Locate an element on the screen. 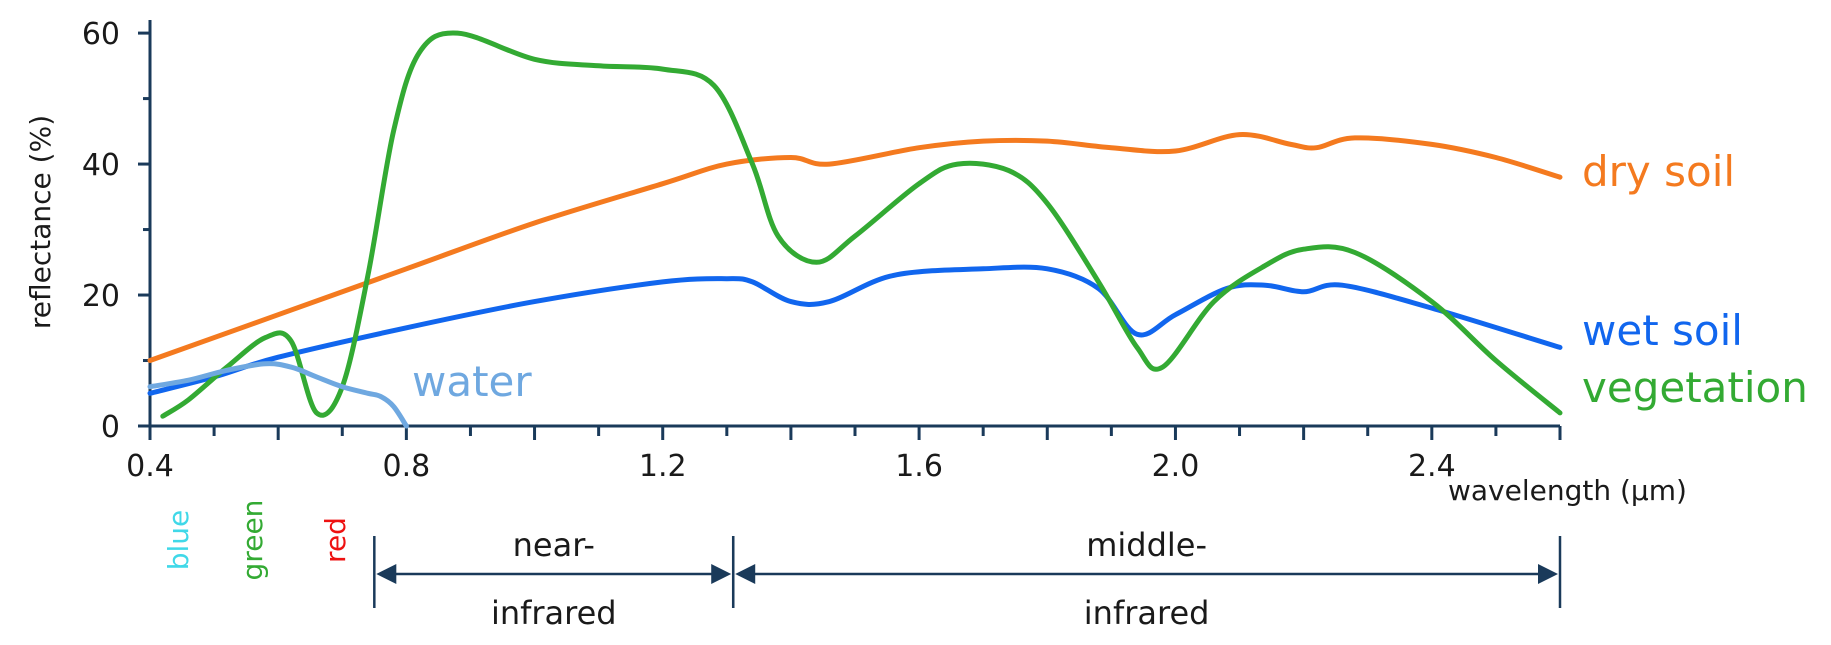 The image size is (1831, 645). region-label-line1: near- is located at coordinates (554, 545).